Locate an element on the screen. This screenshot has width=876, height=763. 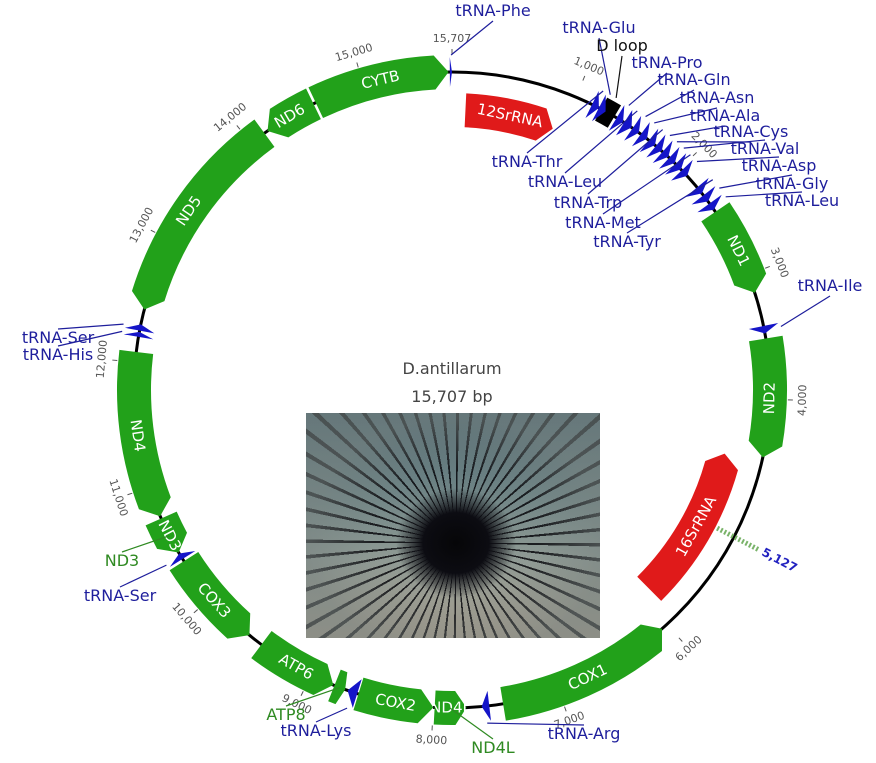
trna-tyr-mark is located at coordinates (697, 187).